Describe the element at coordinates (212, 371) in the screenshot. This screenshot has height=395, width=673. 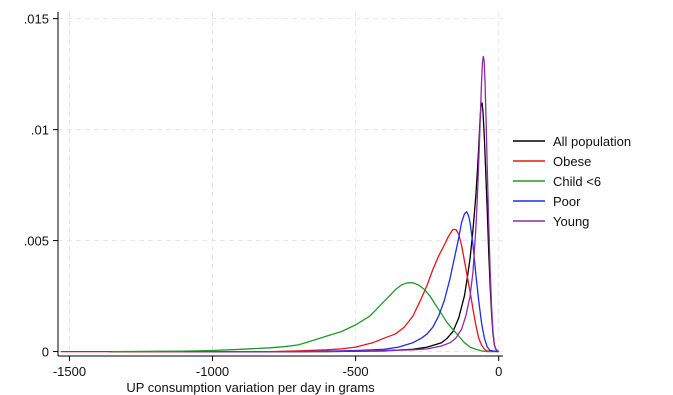
I see `x-tick-label-1: -1000` at that location.